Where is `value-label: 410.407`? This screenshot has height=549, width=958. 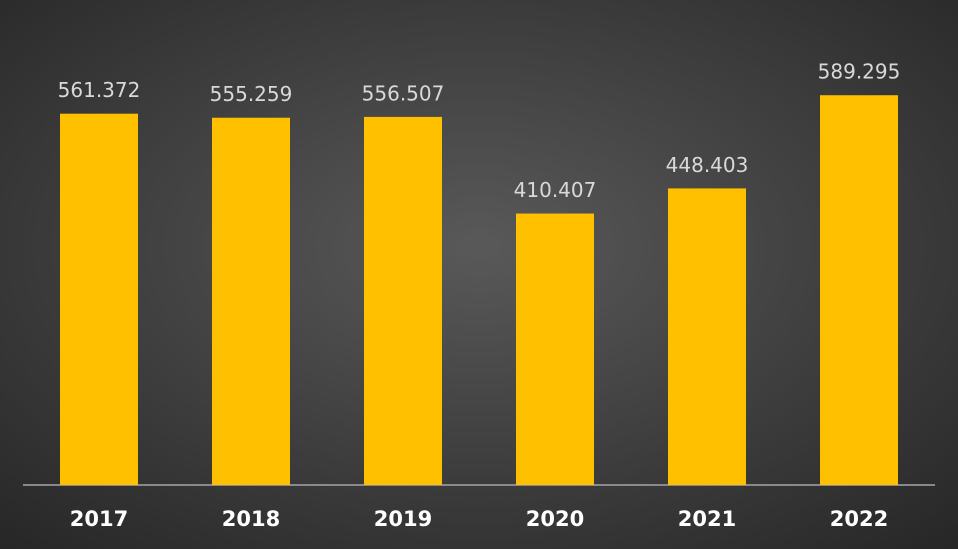
value-label: 410.407 is located at coordinates (555, 190).